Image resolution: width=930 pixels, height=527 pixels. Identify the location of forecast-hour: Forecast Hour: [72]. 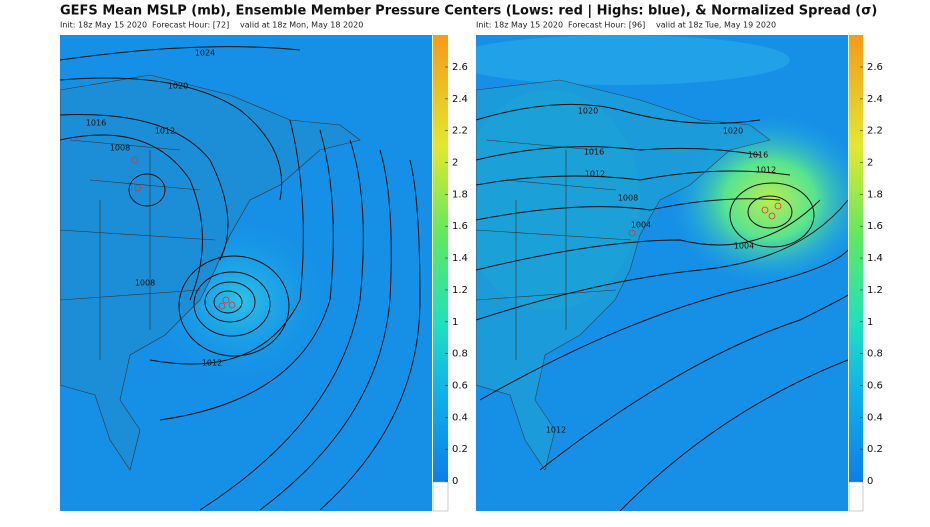
(190, 25).